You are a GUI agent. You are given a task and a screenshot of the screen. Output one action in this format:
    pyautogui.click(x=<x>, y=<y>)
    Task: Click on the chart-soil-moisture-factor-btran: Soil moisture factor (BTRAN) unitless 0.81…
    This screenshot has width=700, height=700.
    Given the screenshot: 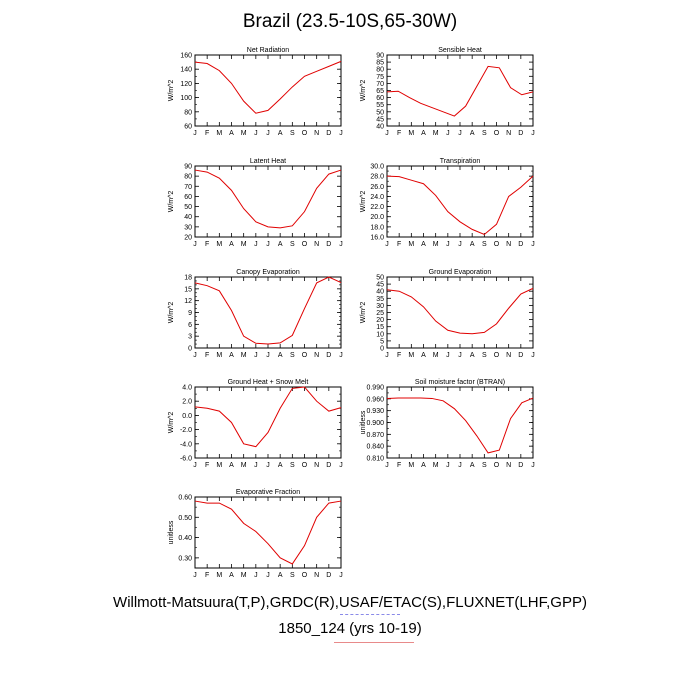 What is the action you would take?
    pyautogui.click(x=447, y=424)
    